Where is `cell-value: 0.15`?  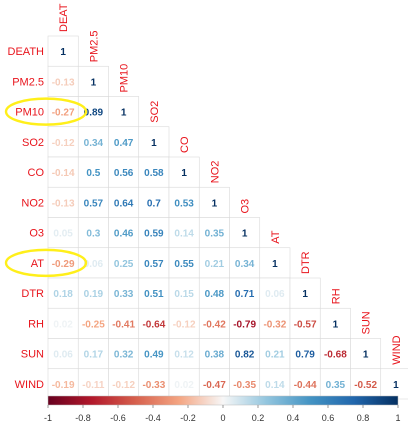
cell-value: 0.15 is located at coordinates (184, 294).